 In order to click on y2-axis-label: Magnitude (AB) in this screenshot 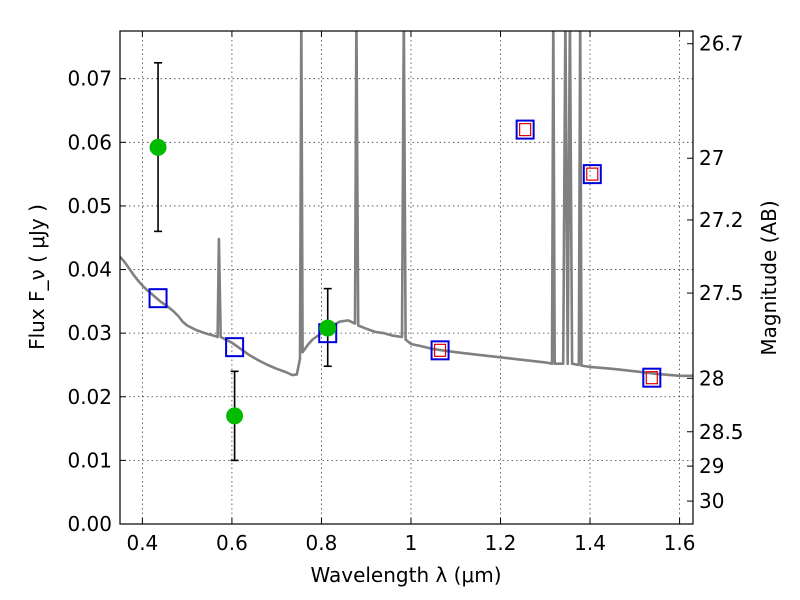, I will do `click(769, 277)`.